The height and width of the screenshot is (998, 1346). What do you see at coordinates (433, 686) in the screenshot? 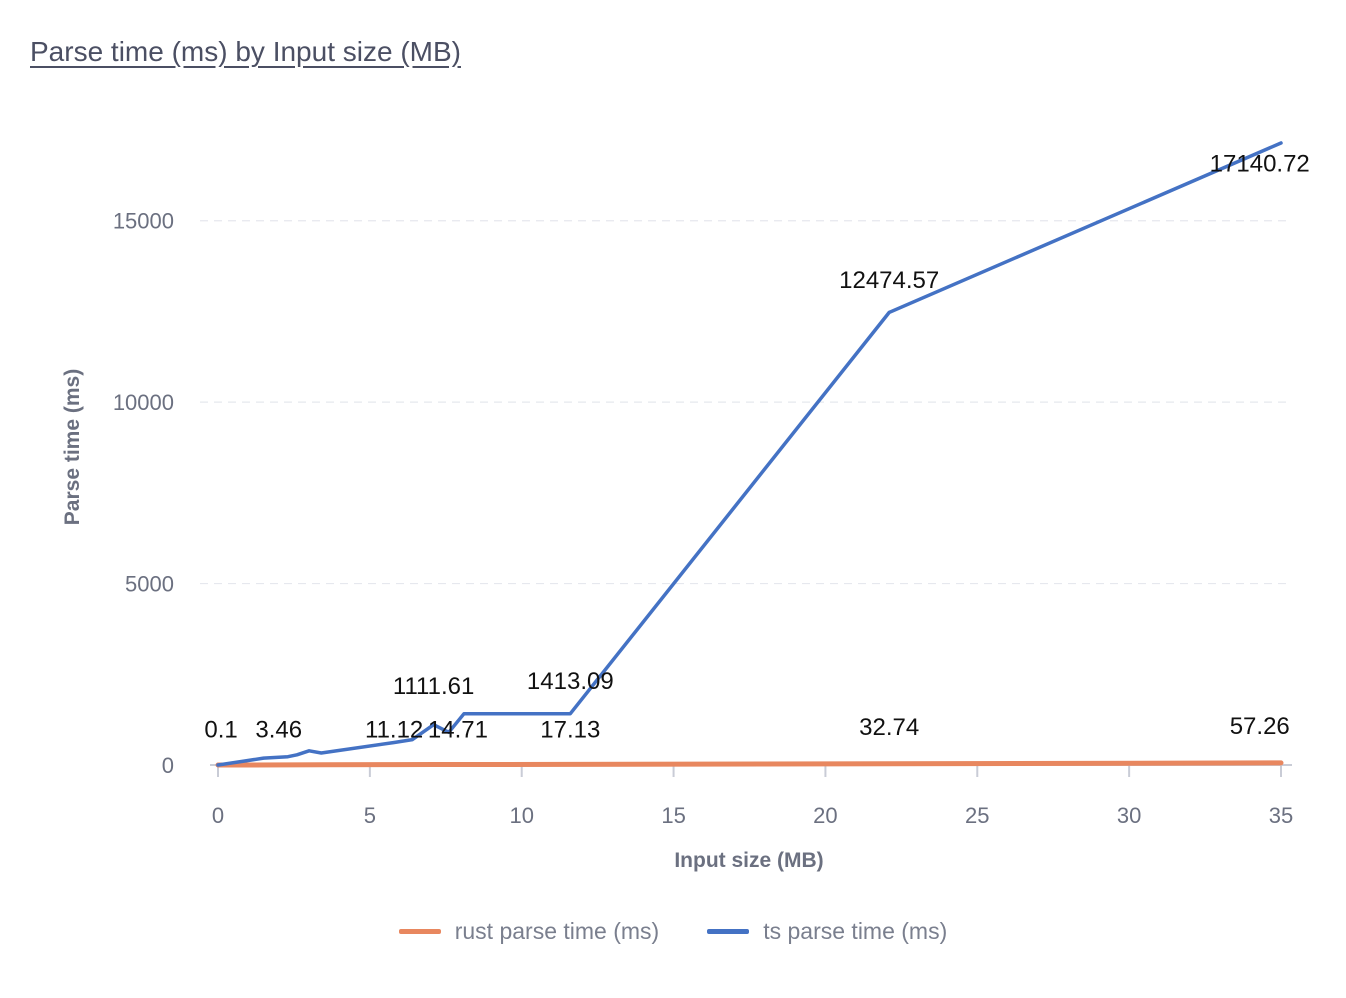
I see `data-label: 1111.61` at bounding box center [433, 686].